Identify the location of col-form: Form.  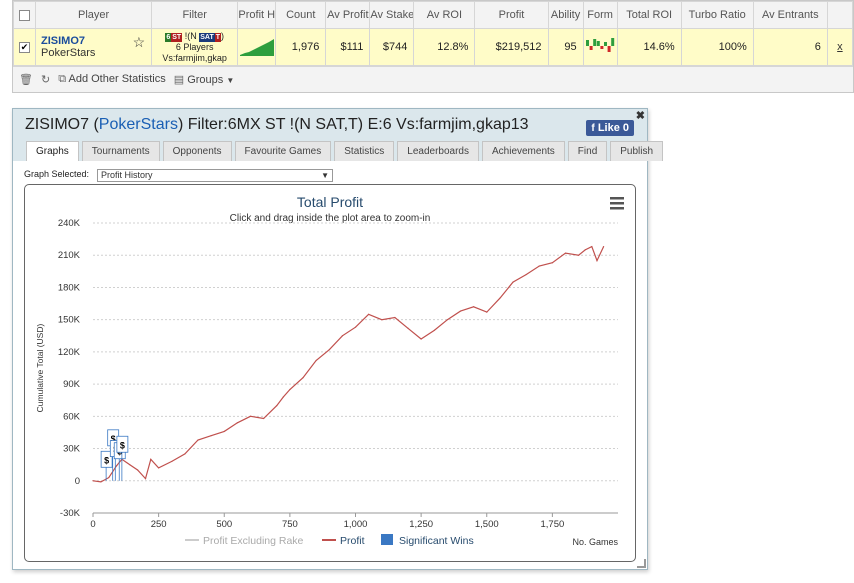
(600, 15).